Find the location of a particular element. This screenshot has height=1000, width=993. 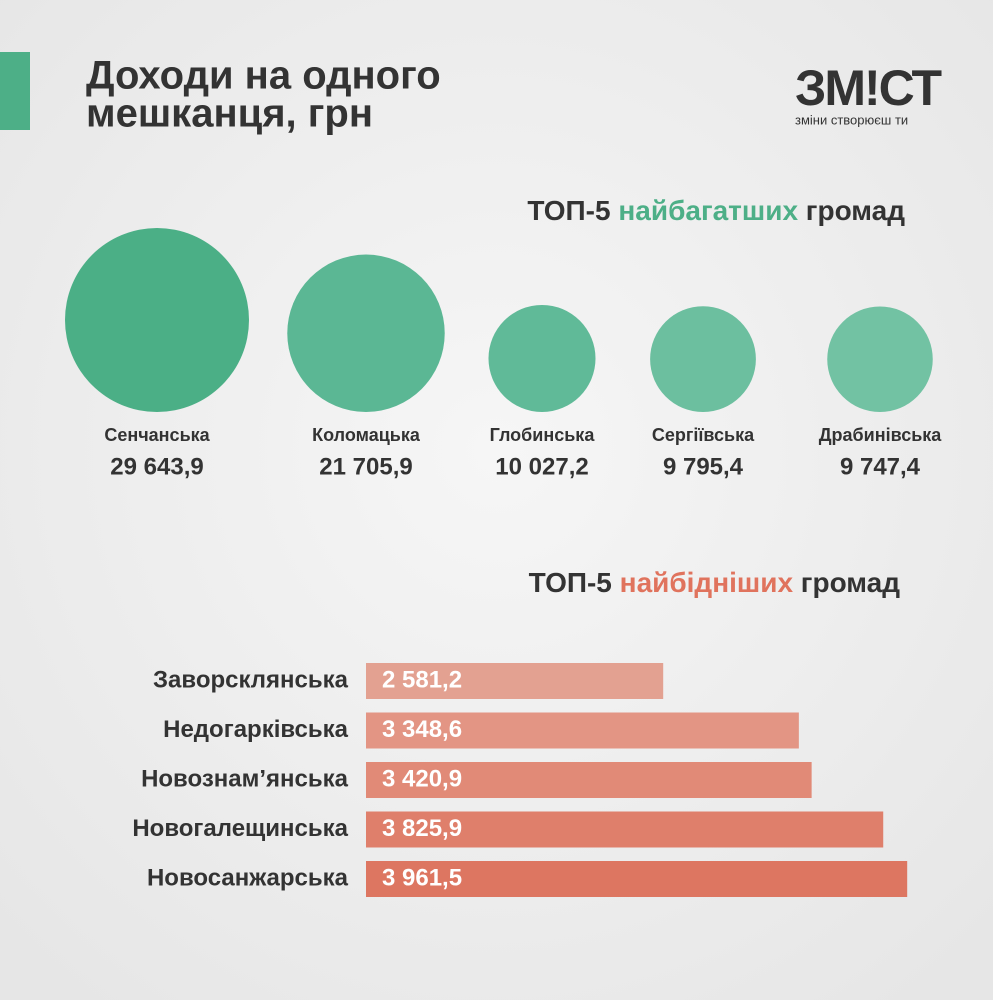

category-label: Сергіївська is located at coordinates (703, 435).